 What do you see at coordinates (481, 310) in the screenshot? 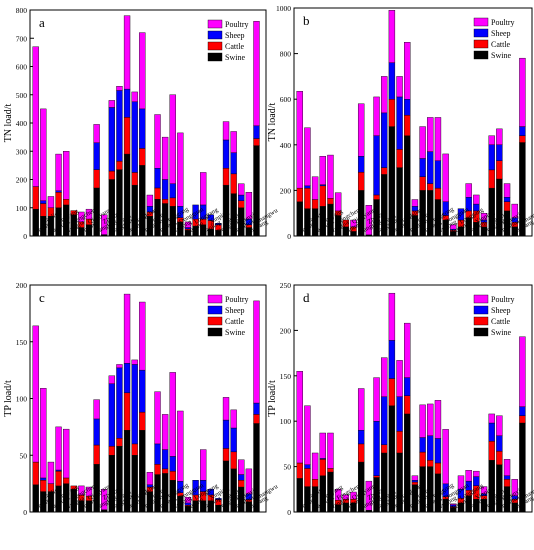
I see `legend-swatch-sheep` at bounding box center [481, 310].